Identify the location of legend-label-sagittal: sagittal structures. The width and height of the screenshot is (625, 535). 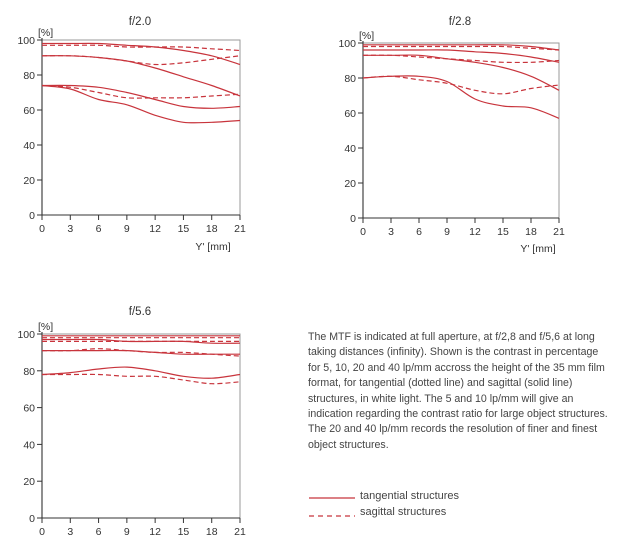
(403, 512).